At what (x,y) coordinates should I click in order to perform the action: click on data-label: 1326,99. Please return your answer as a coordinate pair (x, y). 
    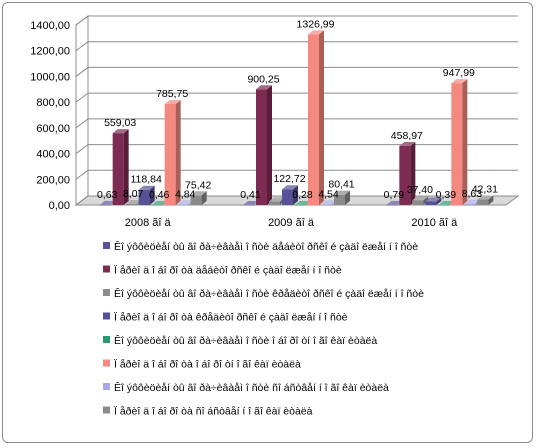
    Looking at the image, I should click on (316, 24).